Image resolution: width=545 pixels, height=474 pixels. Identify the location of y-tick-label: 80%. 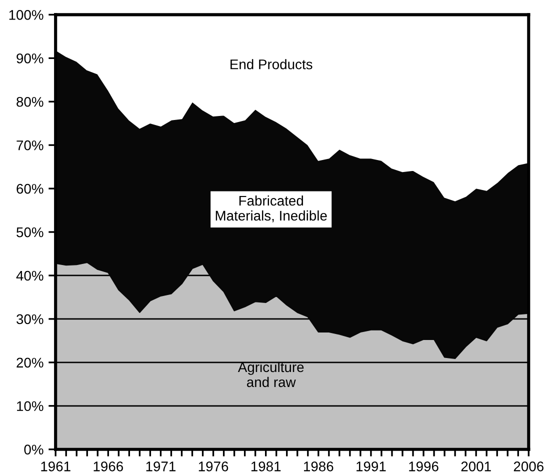
(30, 101).